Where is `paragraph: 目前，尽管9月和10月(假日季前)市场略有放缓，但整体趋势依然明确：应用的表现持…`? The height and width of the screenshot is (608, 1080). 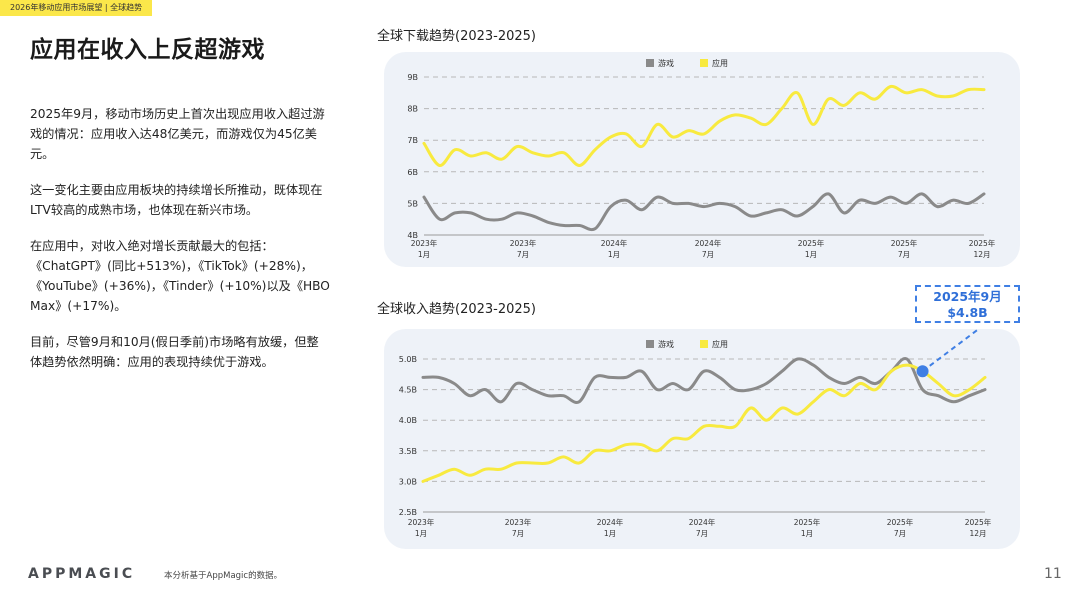
paragraph: 目前，尽管9月和10月(假日季前)市场略有放缓，但整体趋势依然明确：应用的表现持… is located at coordinates (174, 352).